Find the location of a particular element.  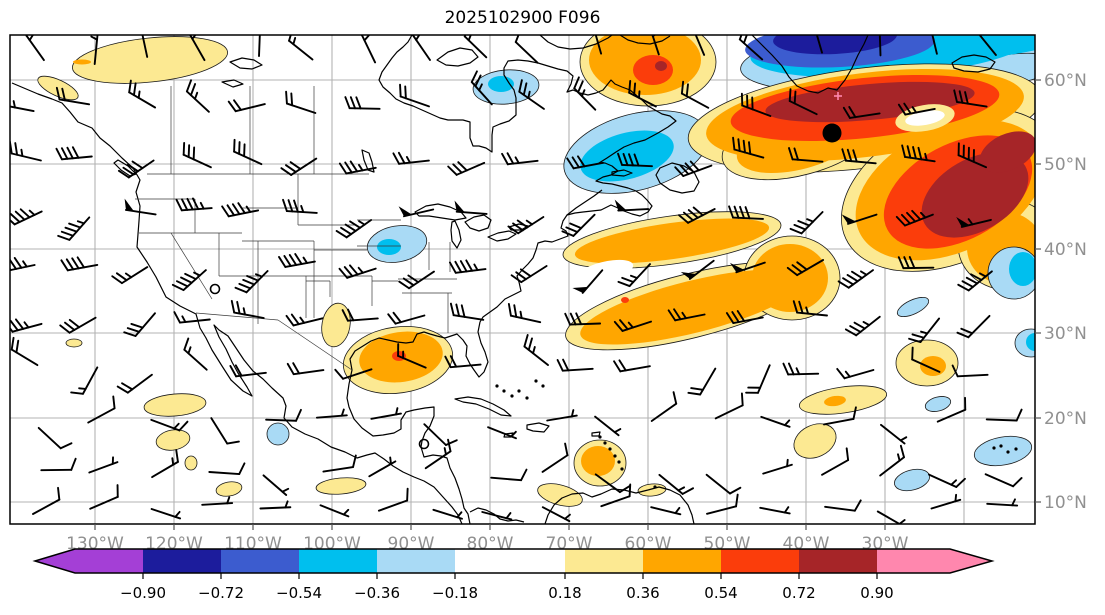

colorbar-tick-label: 0.90 is located at coordinates (876, 593).